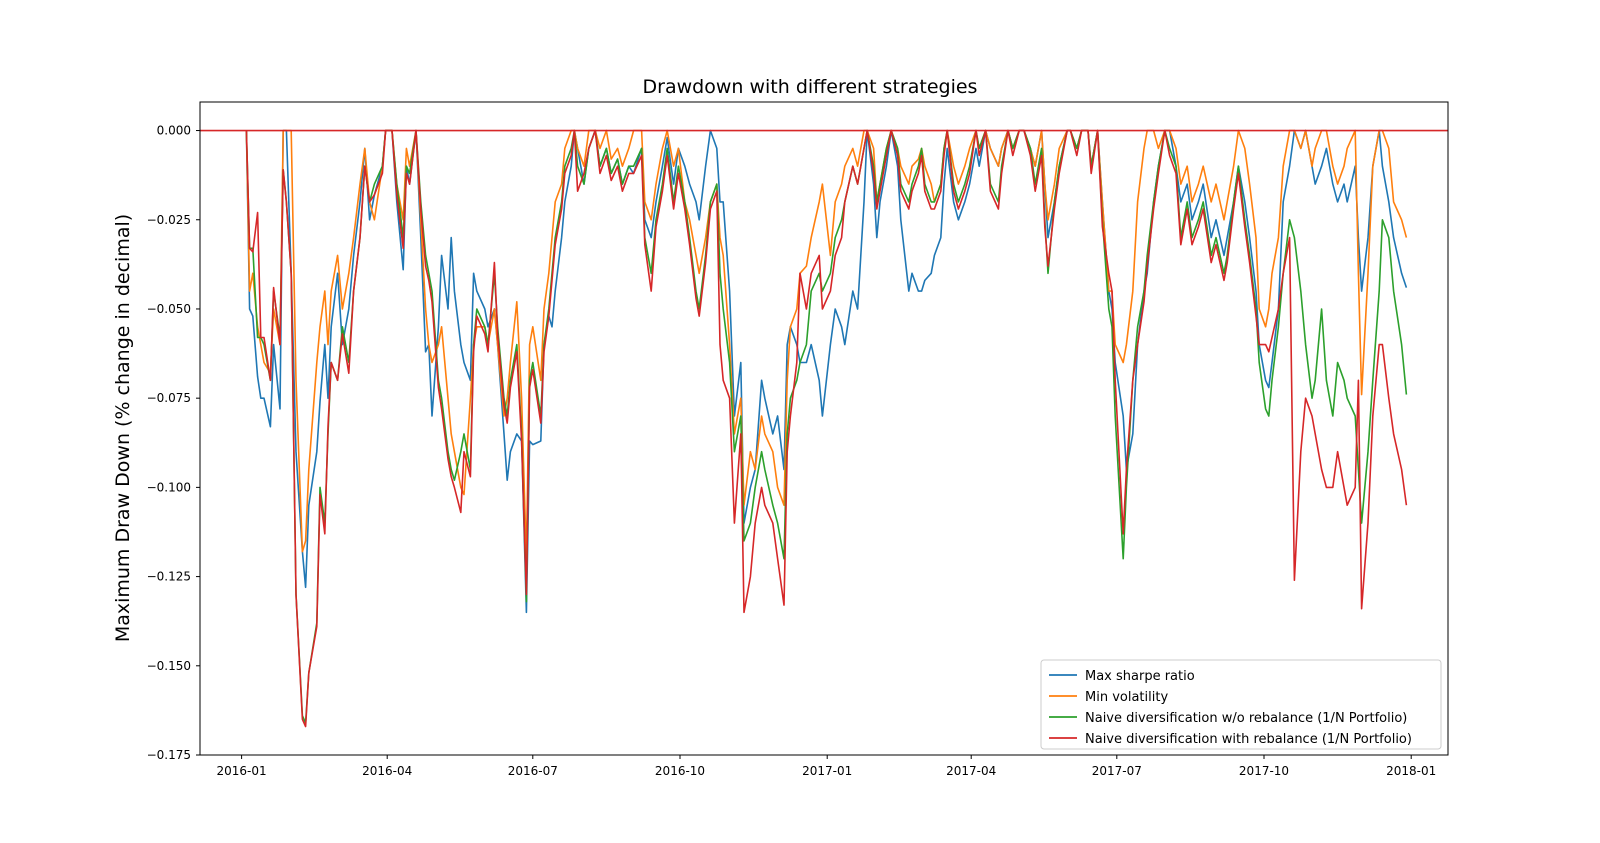 This screenshot has width=1600, height=843. I want to click on x-tick-label: 2017-01, so click(827, 771).